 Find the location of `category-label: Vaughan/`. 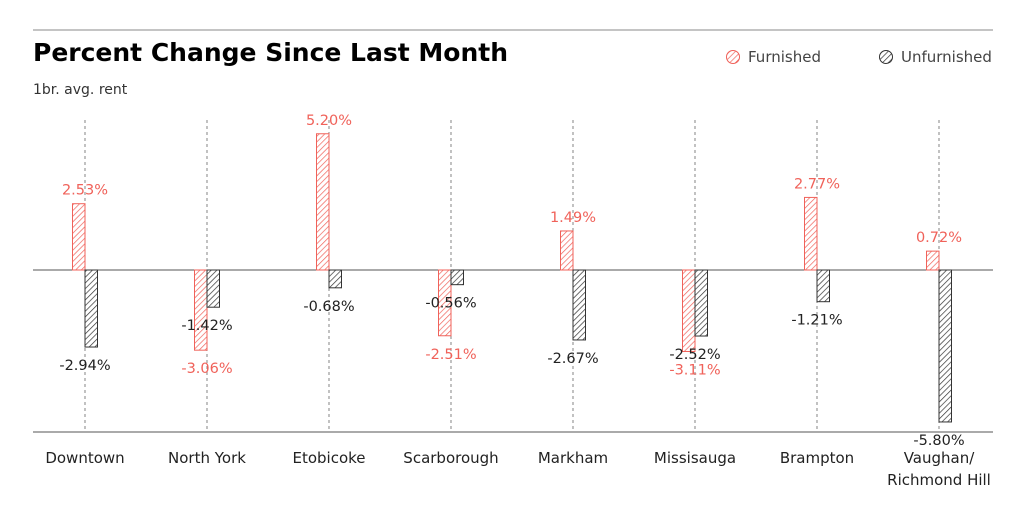

category-label: Vaughan/ is located at coordinates (940, 458).